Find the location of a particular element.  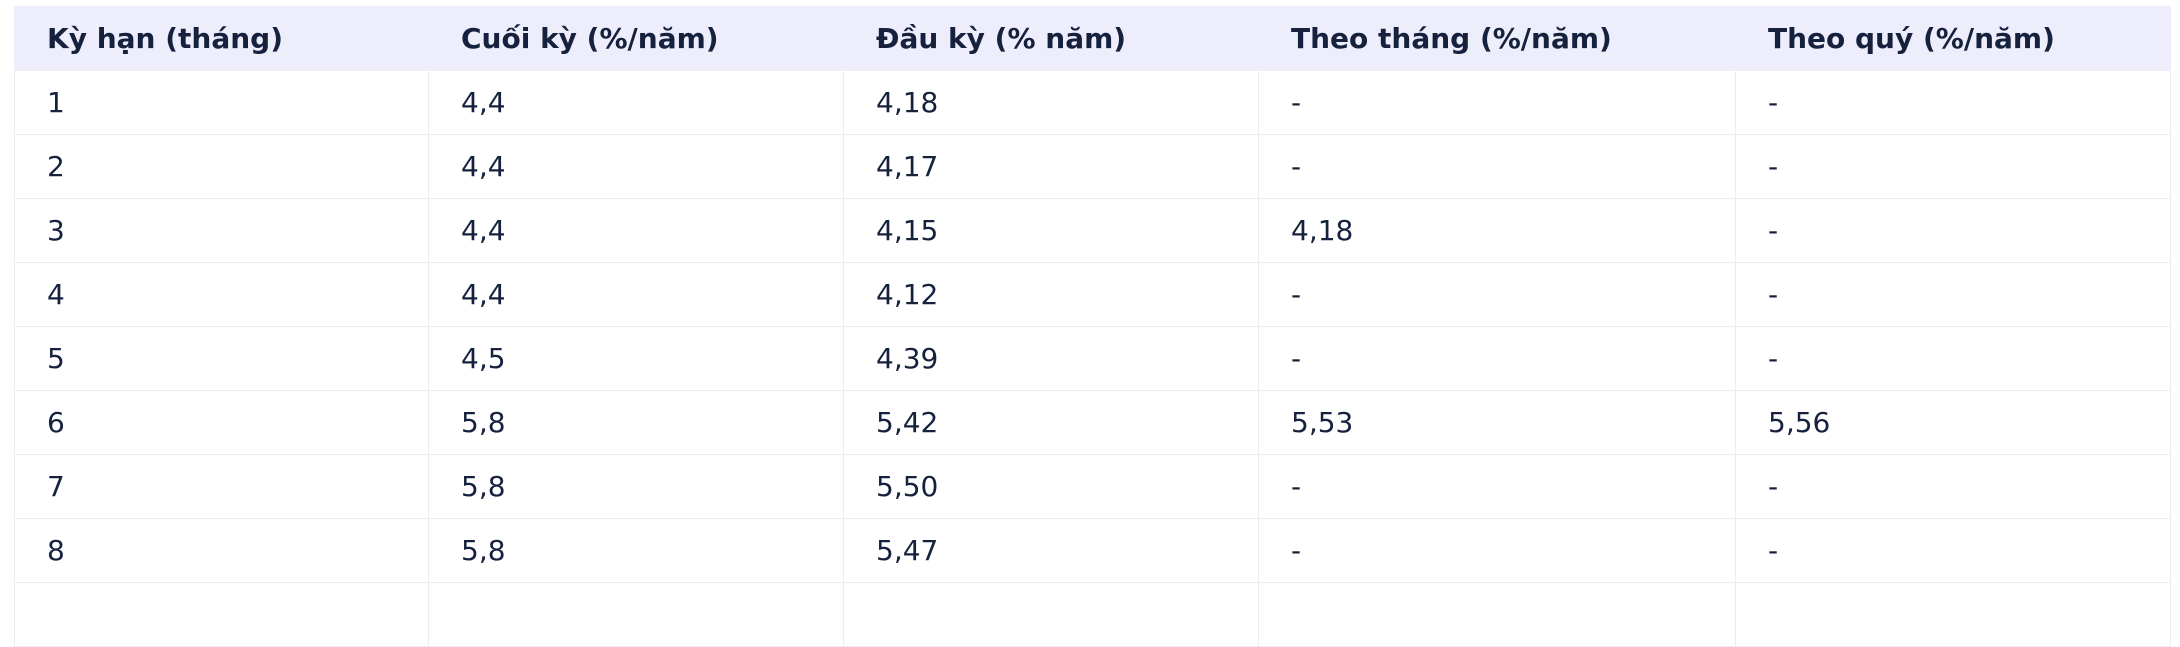

table-cell: 2 is located at coordinates (221, 166).